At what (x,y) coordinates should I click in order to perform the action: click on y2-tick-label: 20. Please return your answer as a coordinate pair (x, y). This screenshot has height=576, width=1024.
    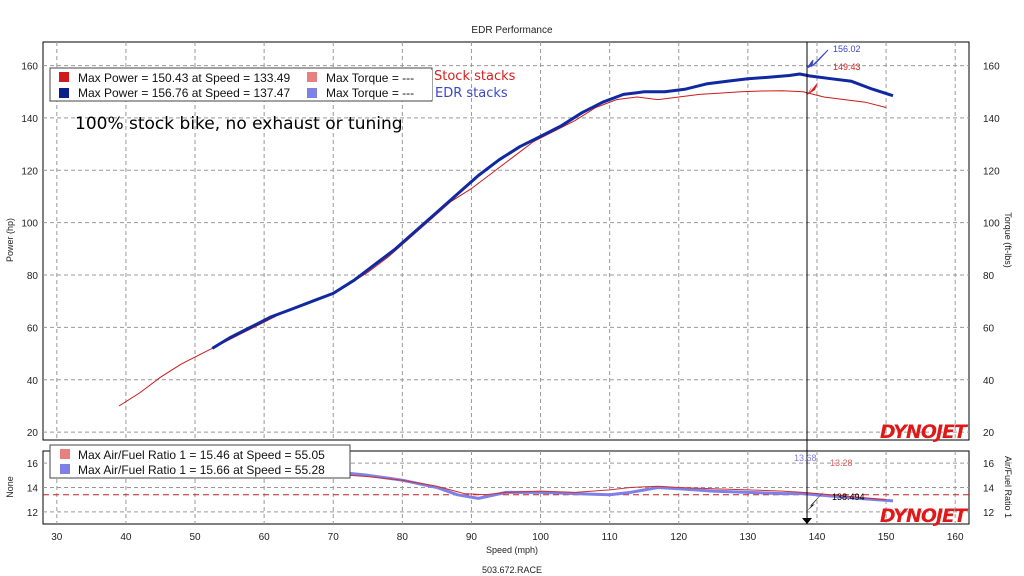
    Looking at the image, I should click on (989, 433).